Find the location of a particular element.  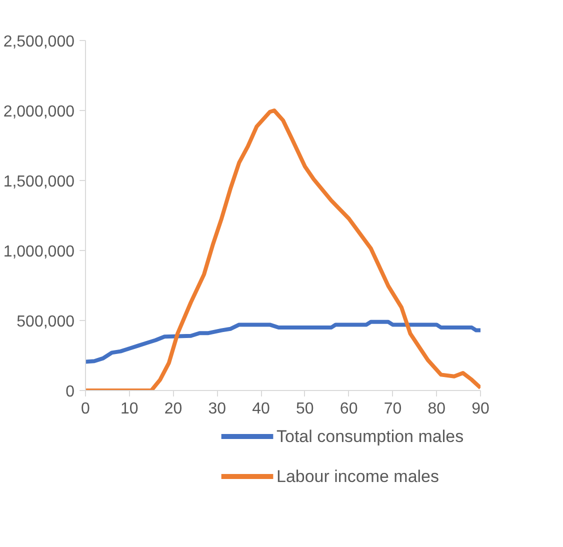

y-tick-label: 1,000,000 is located at coordinates (39, 252).